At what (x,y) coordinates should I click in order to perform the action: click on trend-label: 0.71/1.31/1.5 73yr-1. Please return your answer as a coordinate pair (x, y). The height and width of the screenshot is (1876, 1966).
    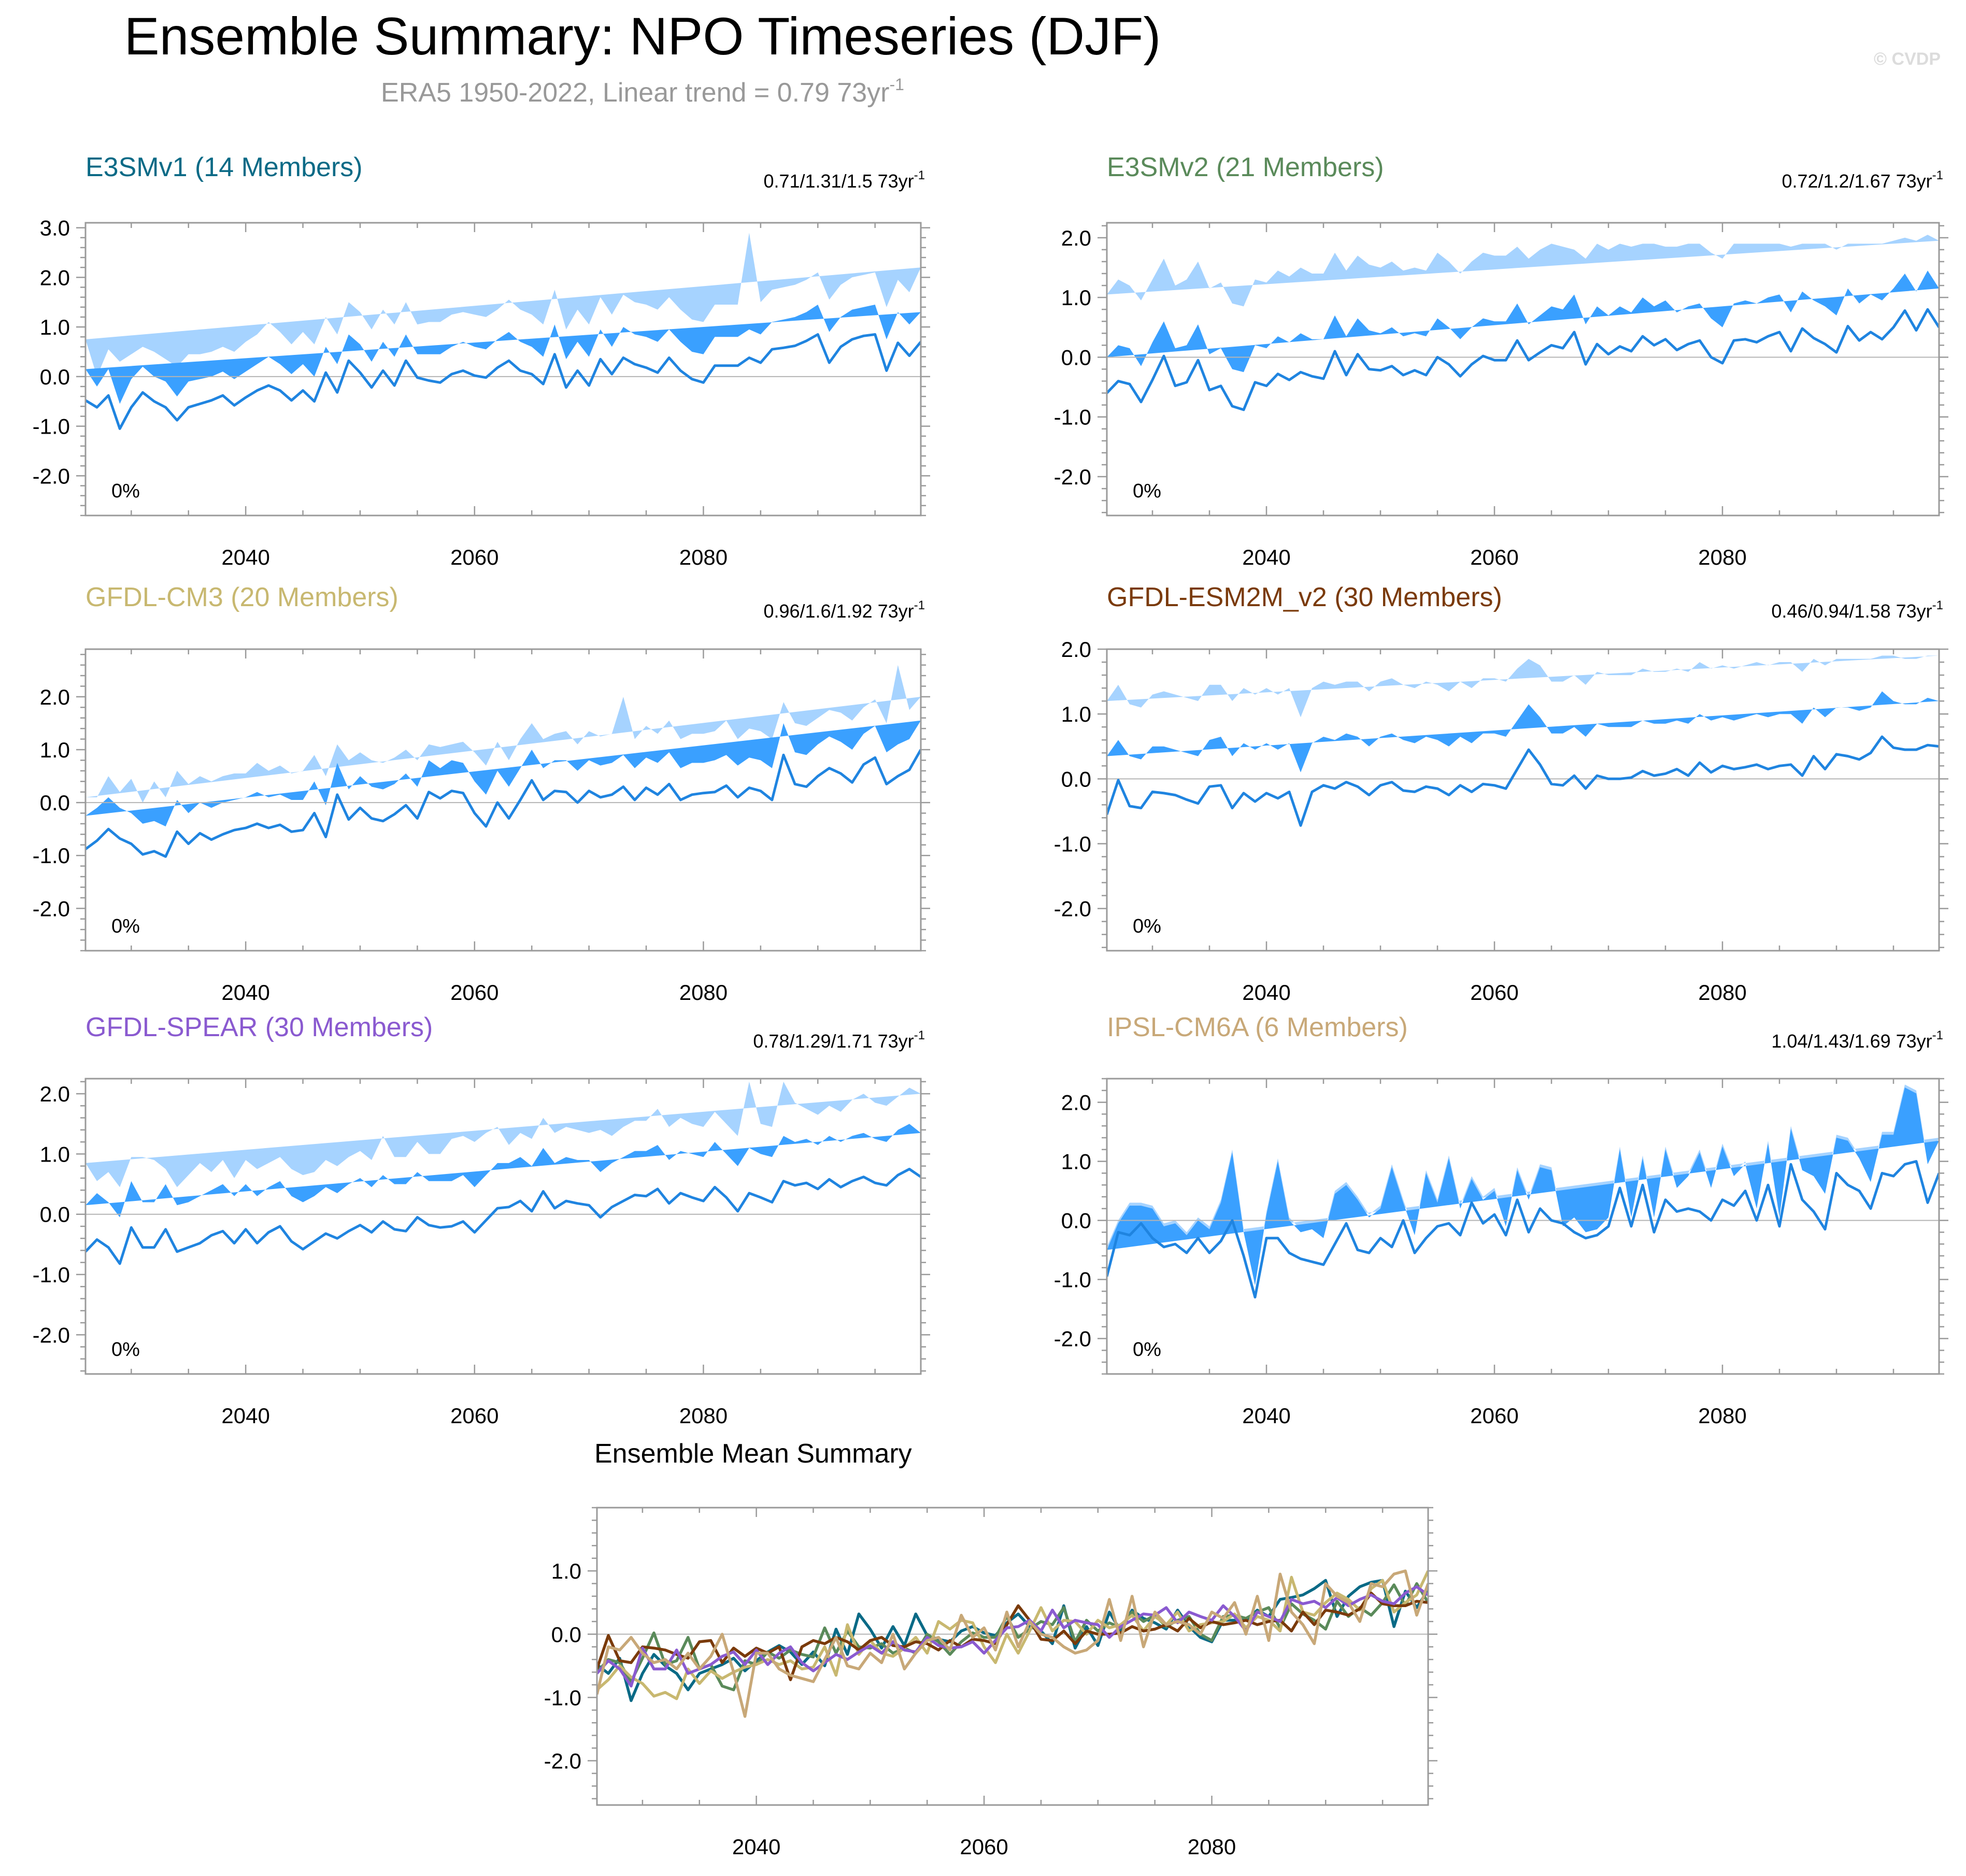
    Looking at the image, I should click on (844, 180).